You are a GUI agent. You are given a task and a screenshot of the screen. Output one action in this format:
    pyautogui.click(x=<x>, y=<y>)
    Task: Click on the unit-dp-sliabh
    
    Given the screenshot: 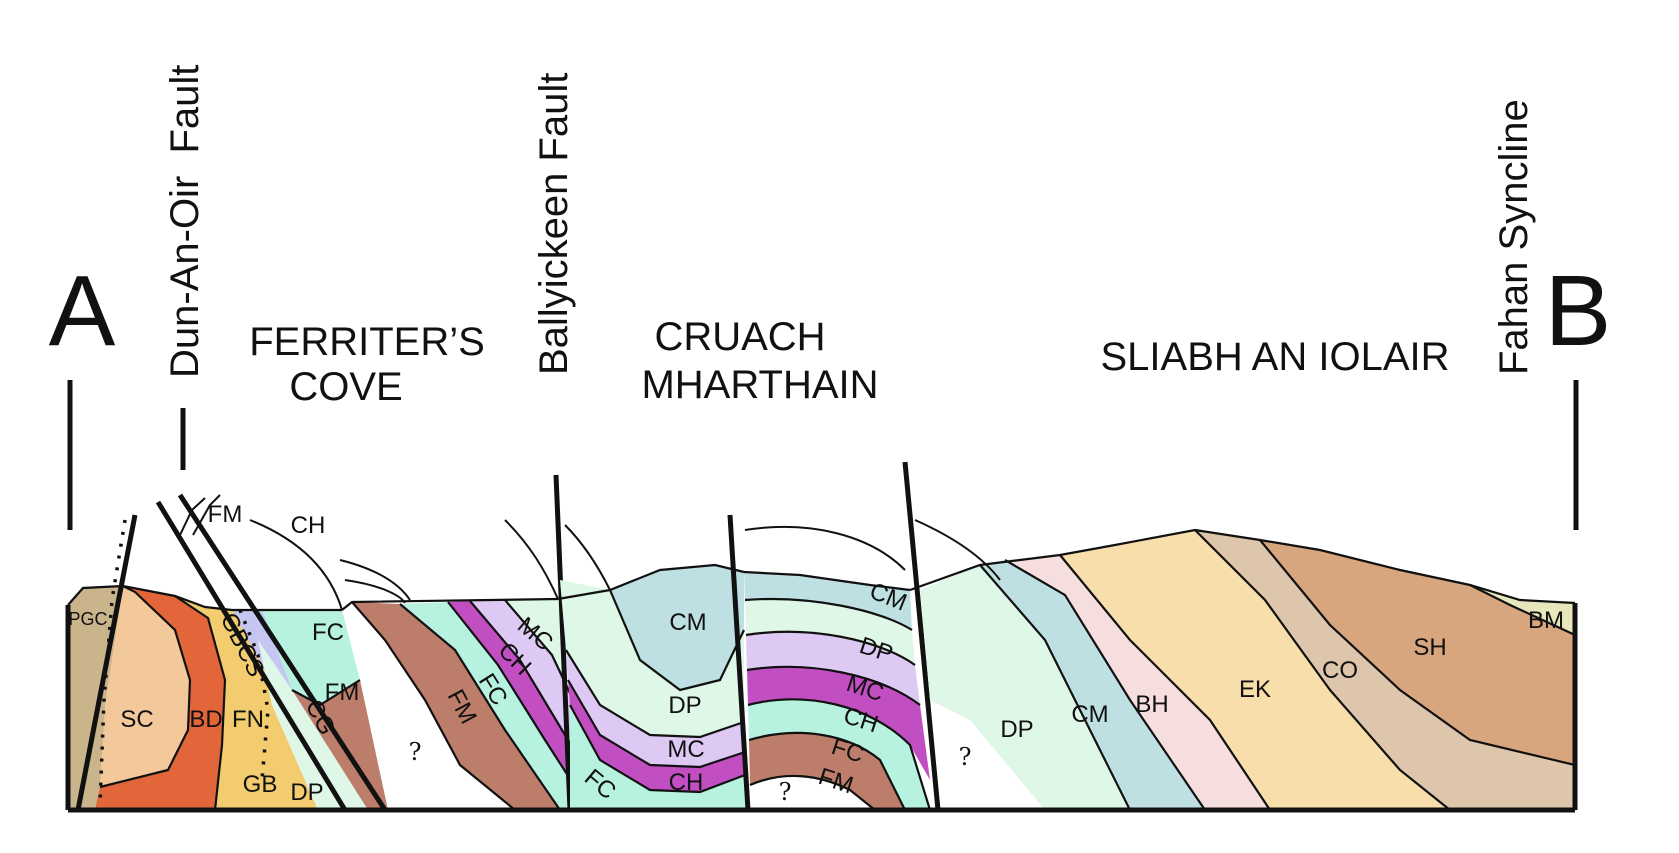 What is the action you would take?
    pyautogui.click(x=1025, y=687)
    